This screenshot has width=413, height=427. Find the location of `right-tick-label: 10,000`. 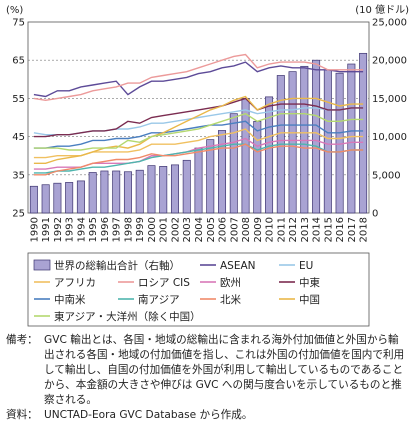

right-tick-label: 10,000 is located at coordinates (389, 137).